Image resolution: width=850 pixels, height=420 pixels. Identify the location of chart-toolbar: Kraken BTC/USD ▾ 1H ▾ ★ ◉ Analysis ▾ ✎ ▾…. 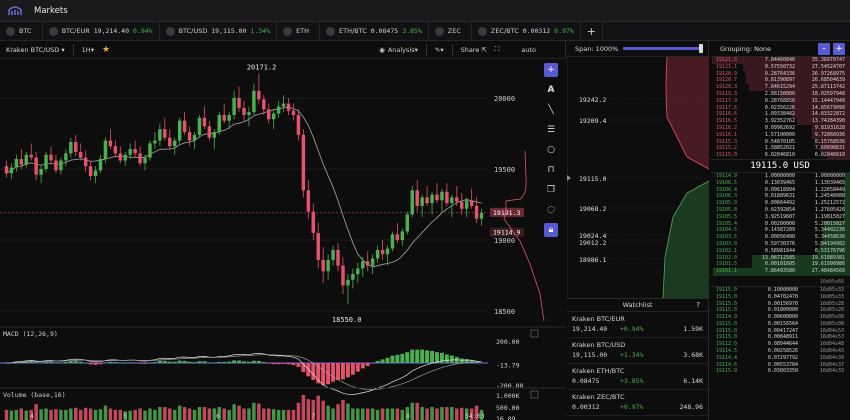
(283, 50).